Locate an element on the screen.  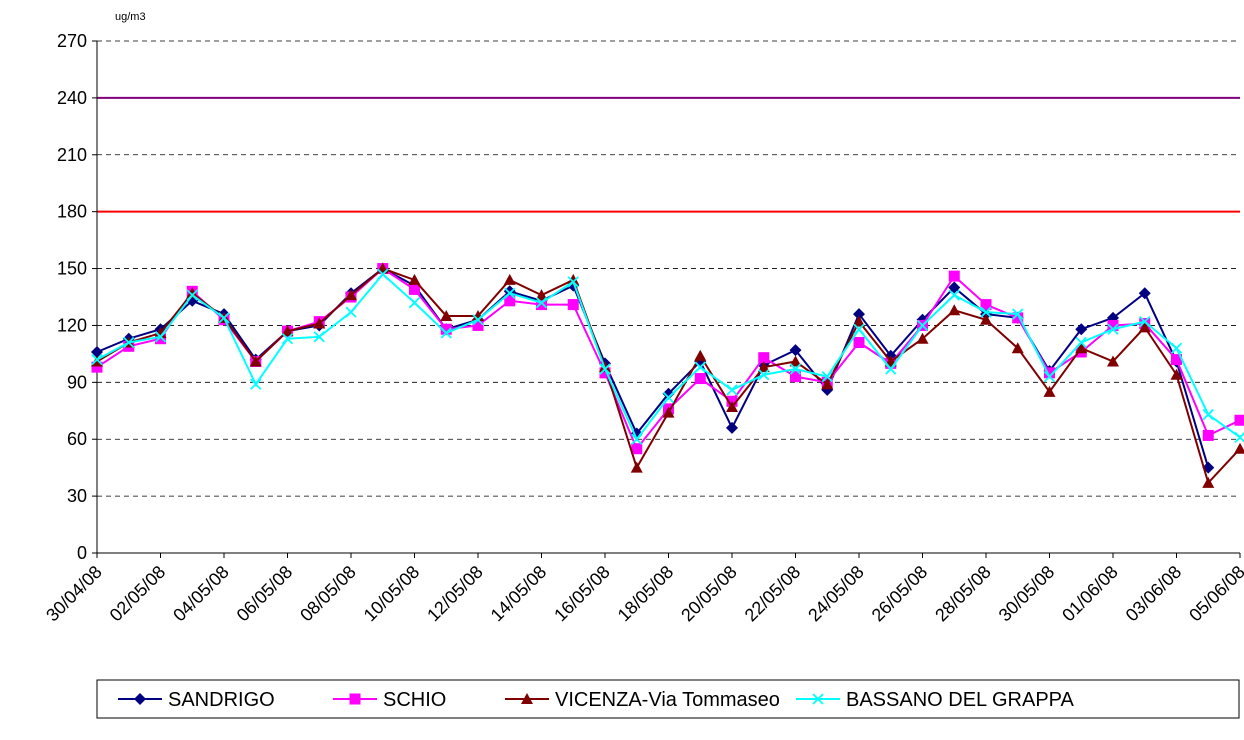
x-tick-label: 22/05/08 is located at coordinates (773, 594).